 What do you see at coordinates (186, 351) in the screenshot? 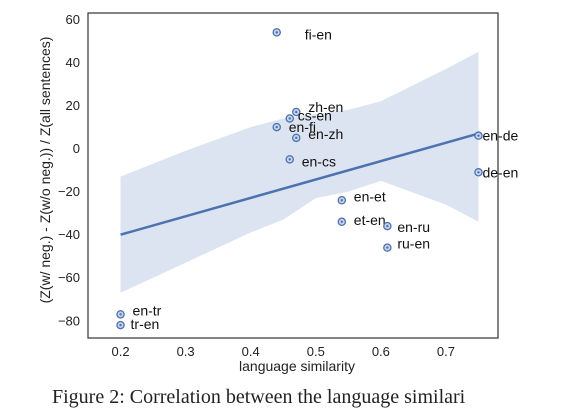
I see `x-tick-label: 0.3` at bounding box center [186, 351].